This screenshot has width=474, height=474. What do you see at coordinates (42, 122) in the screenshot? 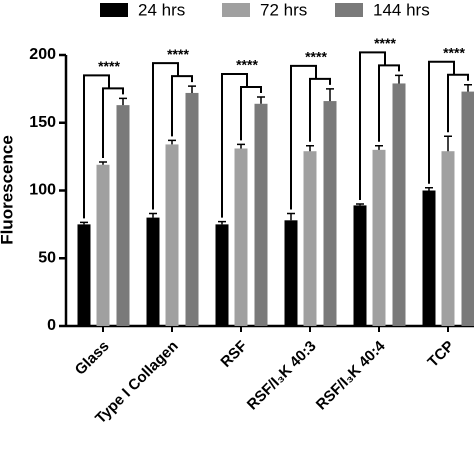
I see `y-tick-label: 150` at bounding box center [42, 122].